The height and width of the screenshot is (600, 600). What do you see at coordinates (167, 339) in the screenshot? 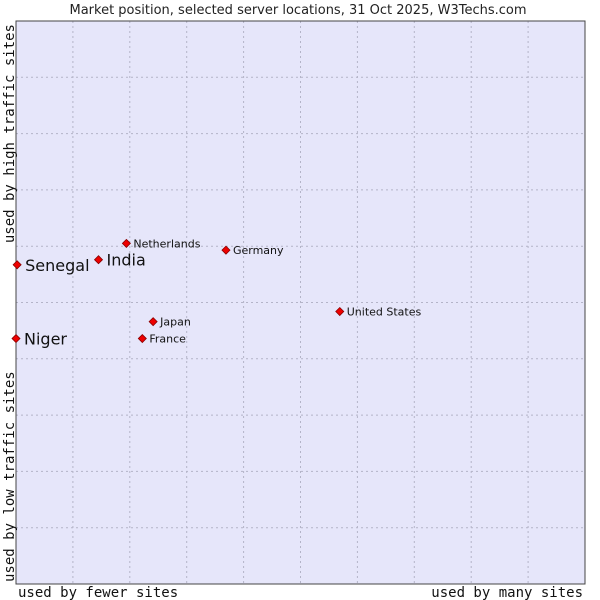
I see `point-label-france: France` at bounding box center [167, 339].